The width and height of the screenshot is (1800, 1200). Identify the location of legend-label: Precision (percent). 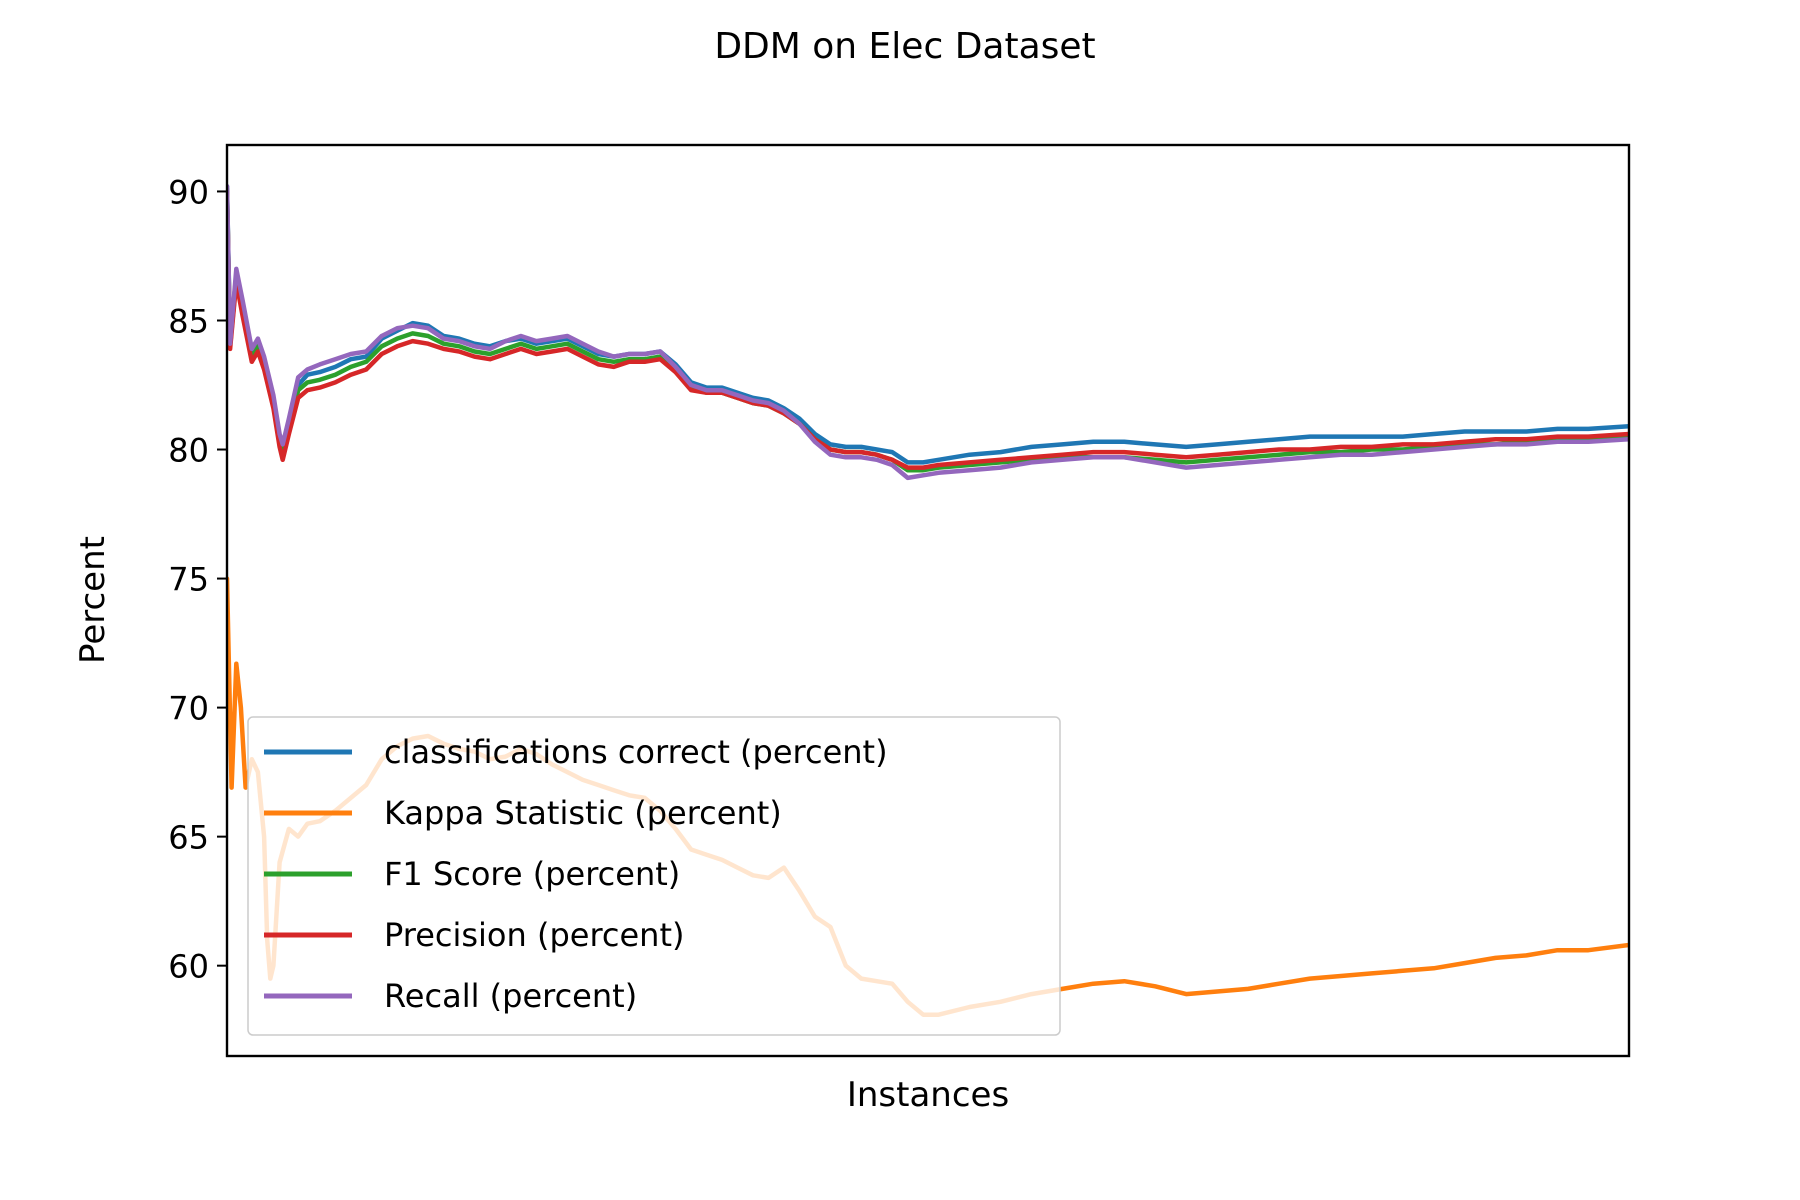
(534, 935).